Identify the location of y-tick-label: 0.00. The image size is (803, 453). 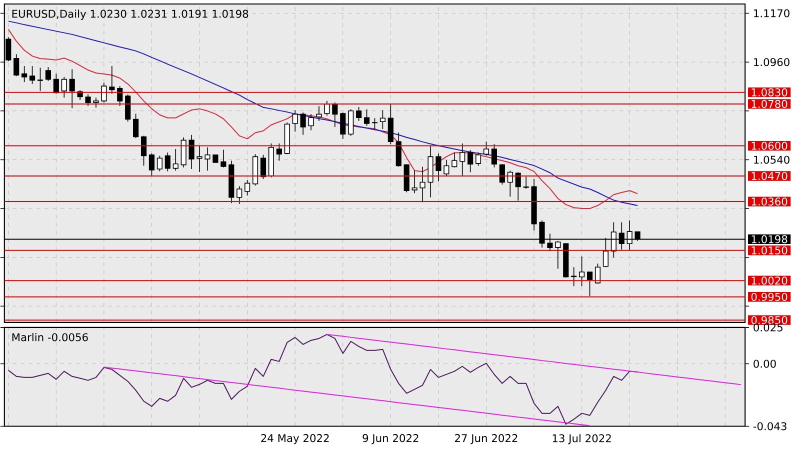
(765, 364).